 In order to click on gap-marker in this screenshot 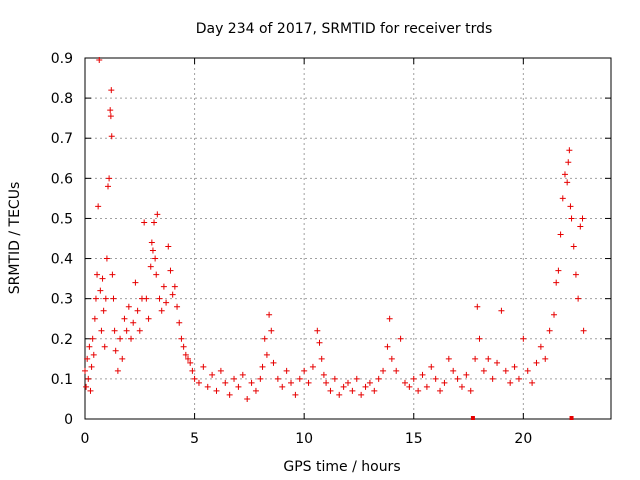, I will do `click(472, 418)`.